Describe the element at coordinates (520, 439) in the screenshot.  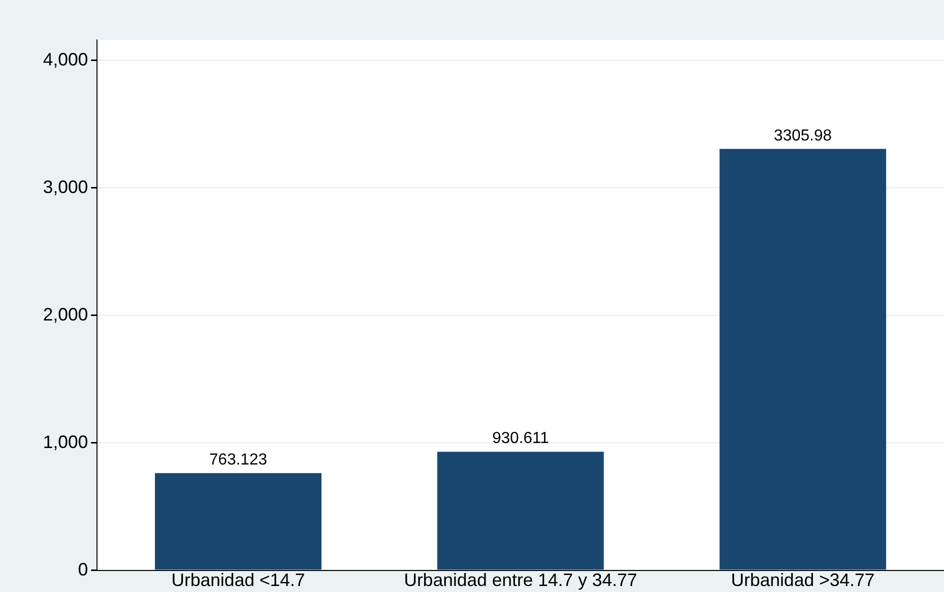
I see `data-label: 930.611` at that location.